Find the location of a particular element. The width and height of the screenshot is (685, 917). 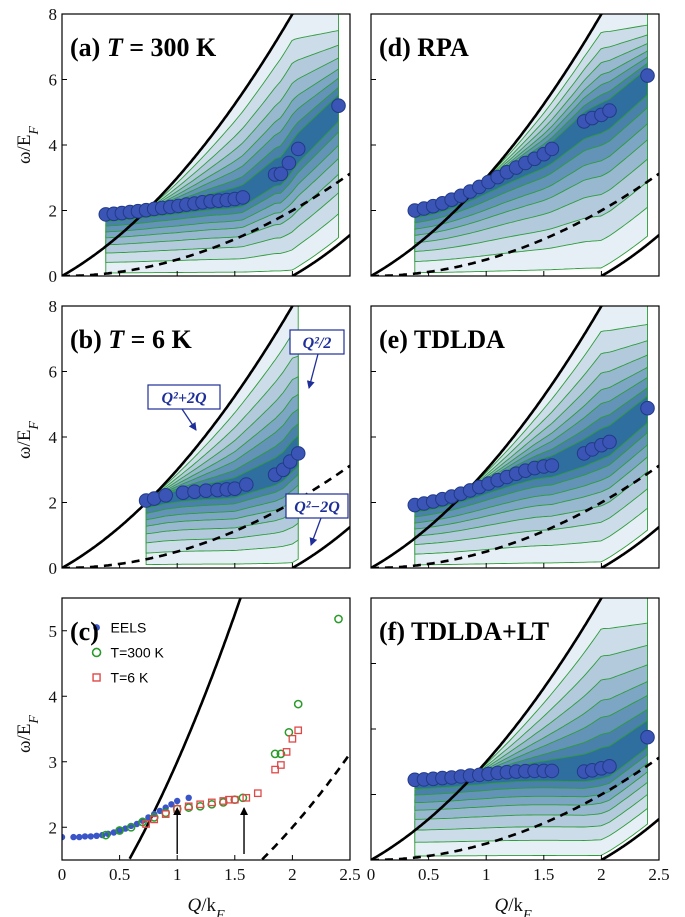

x-tick-label: 1 is located at coordinates (486, 874).